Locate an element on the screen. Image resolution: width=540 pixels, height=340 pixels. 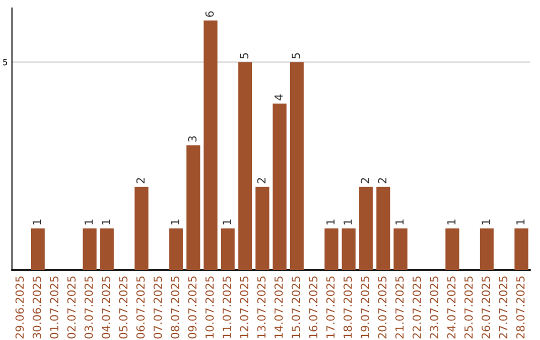
x-tick-label: 06.07.2025 is located at coordinates (140, 307).